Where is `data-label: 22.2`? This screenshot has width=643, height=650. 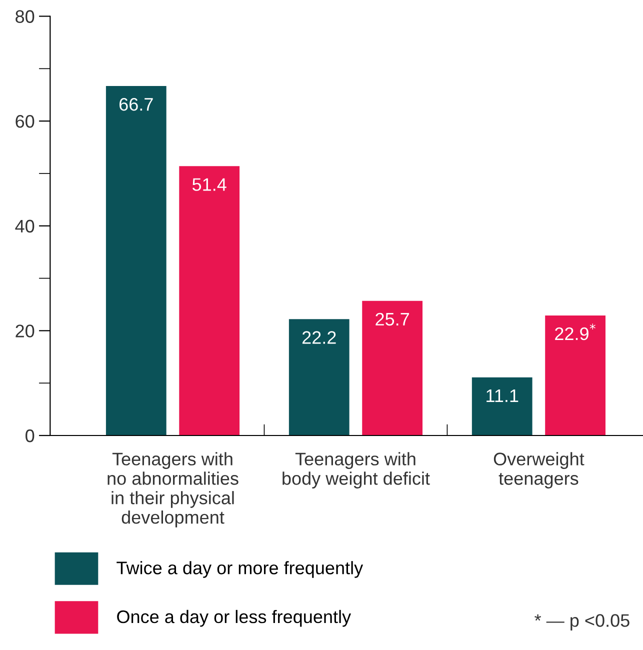
data-label: 22.2 is located at coordinates (319, 337).